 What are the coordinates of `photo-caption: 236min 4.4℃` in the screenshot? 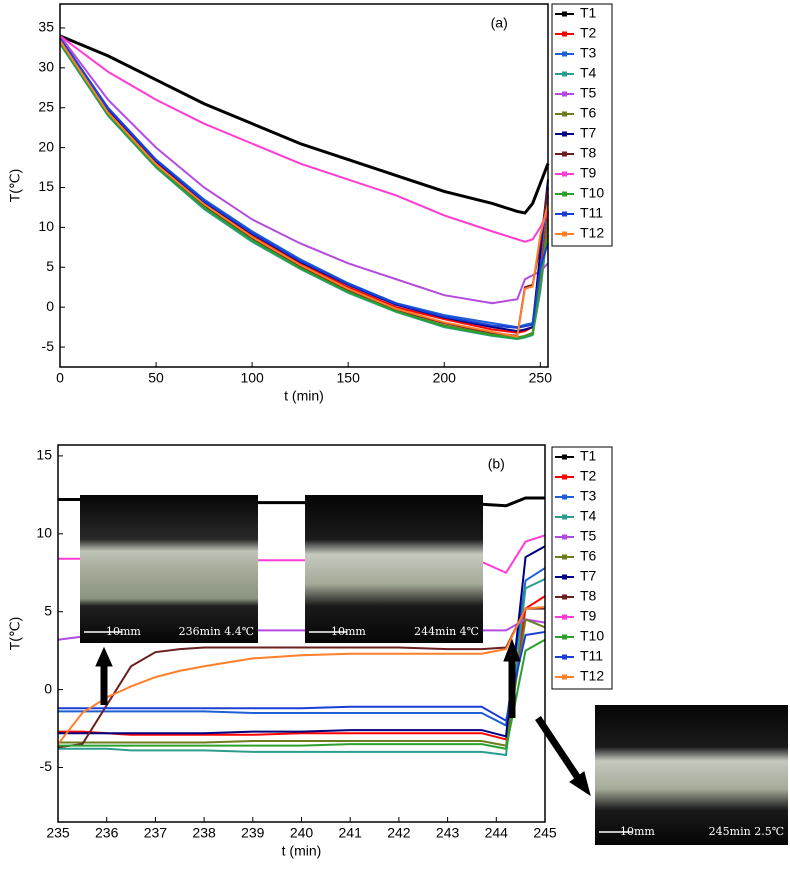 It's located at (216, 631).